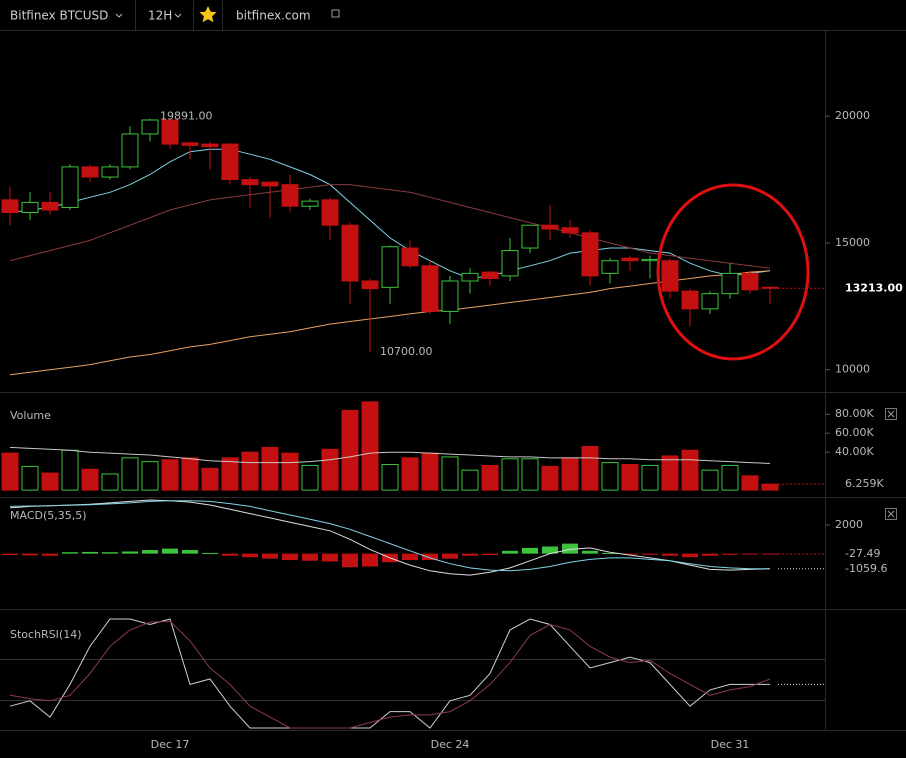 The image size is (906, 758). I want to click on external-link-icon, so click(335, 13).